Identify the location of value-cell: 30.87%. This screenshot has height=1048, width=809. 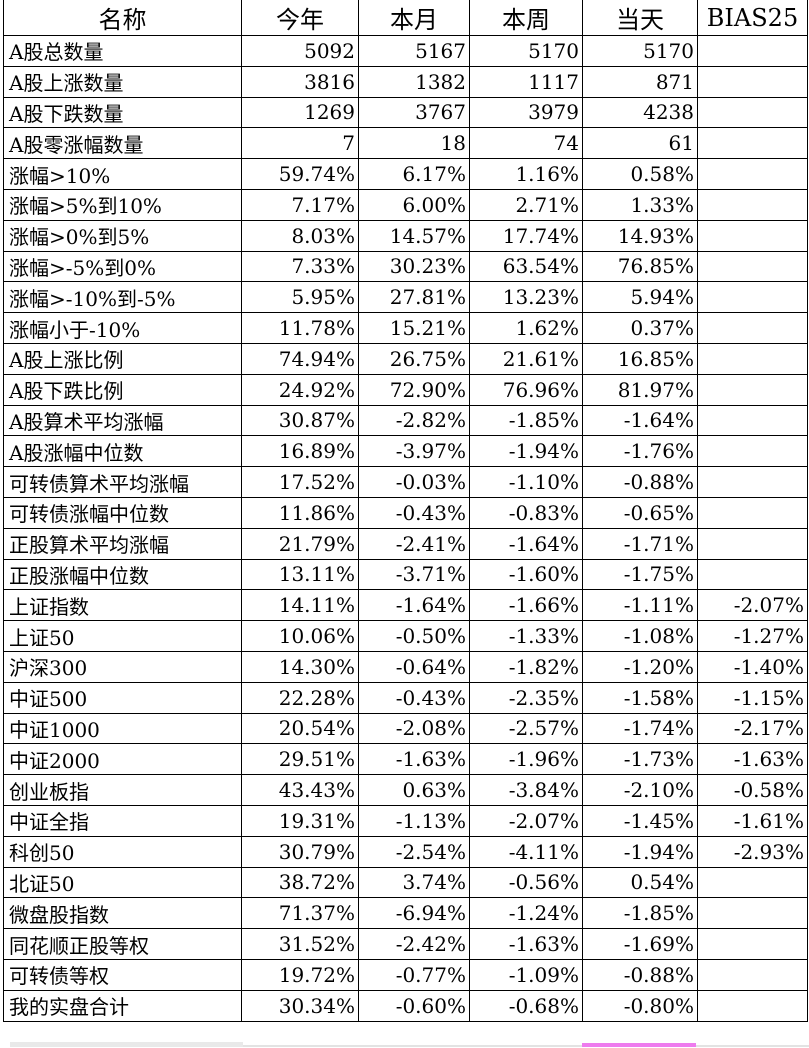
(300, 420).